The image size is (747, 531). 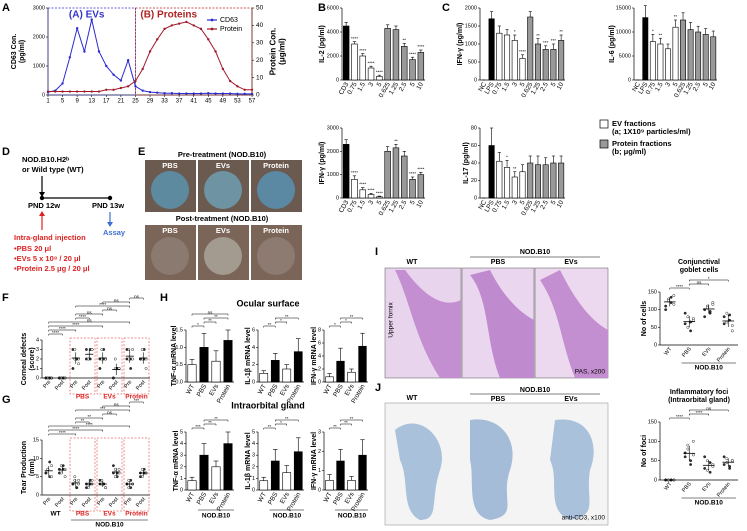 I want to click on dose: •PBS 20 μl, so click(x=32, y=248).